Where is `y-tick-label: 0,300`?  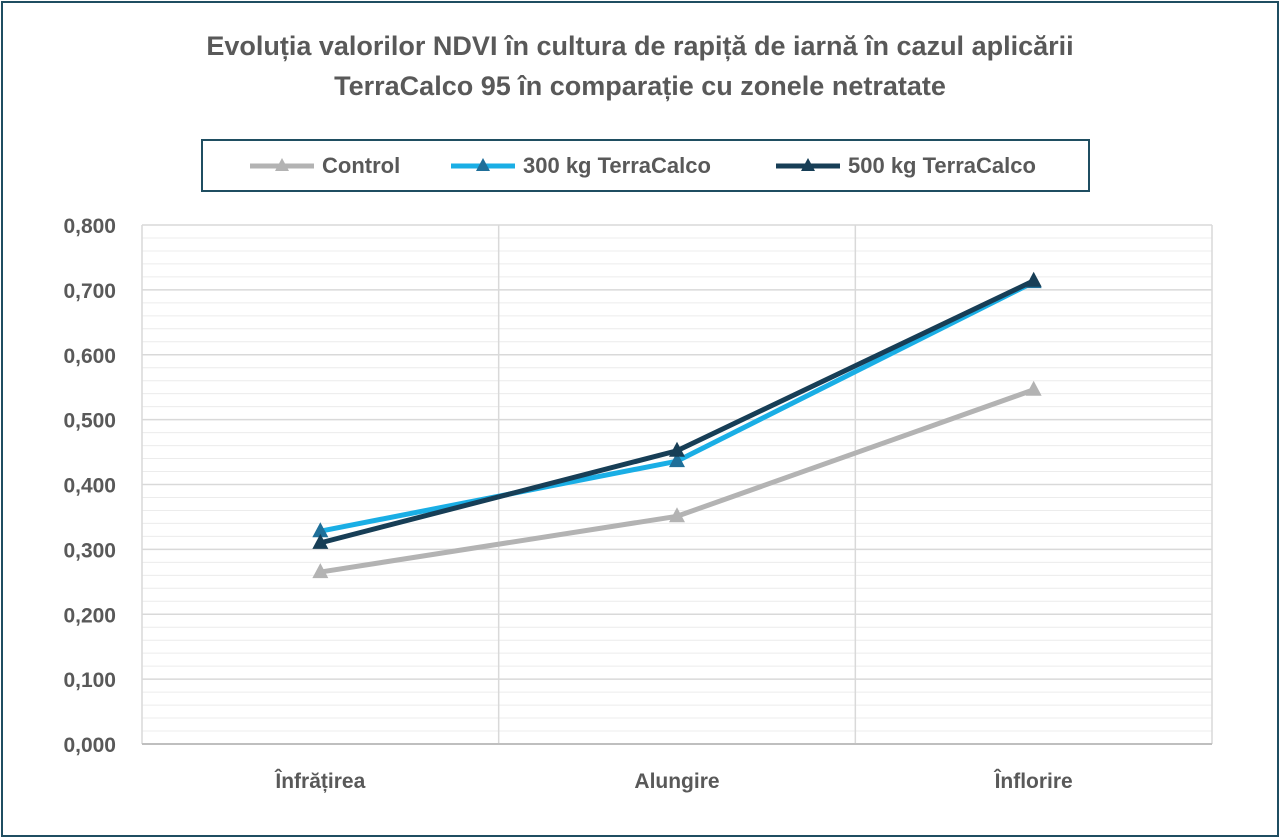
y-tick-label: 0,300 is located at coordinates (89, 550).